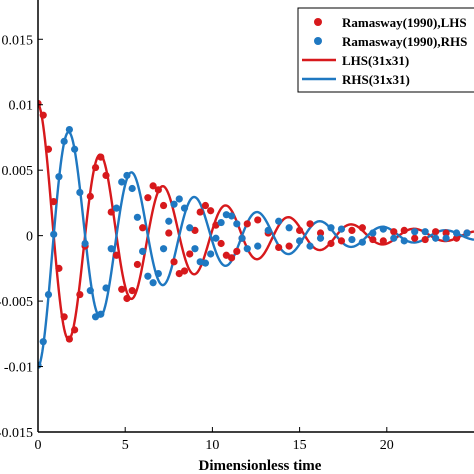  What do you see at coordinates (404, 41) in the screenshot?
I see `legend-label: Ramasway(1990),RHS` at bounding box center [404, 41].